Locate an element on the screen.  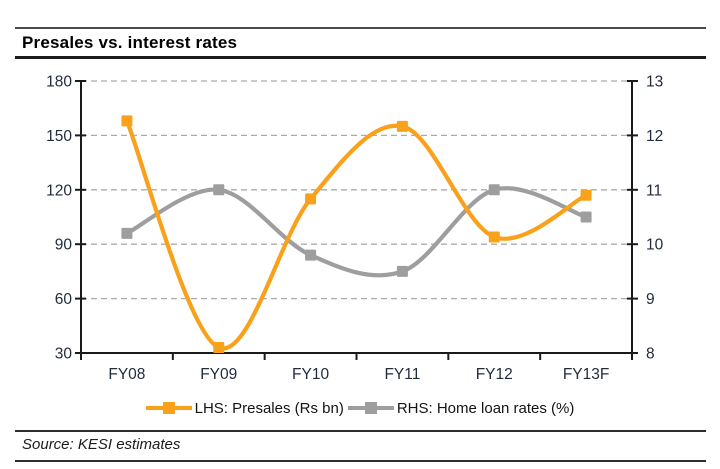
title-underline-rule is located at coordinates (360, 57).